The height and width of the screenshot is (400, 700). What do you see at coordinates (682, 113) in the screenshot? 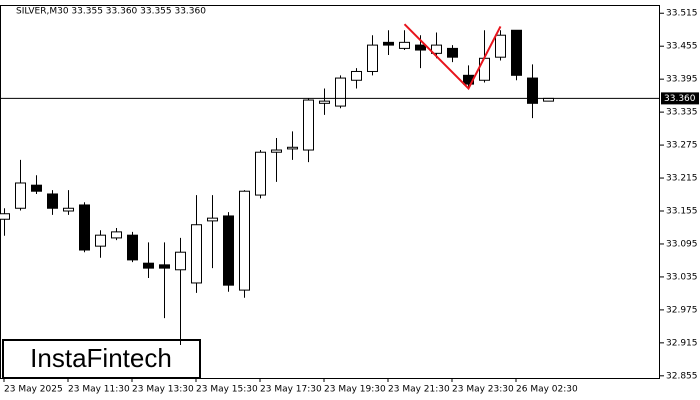
I see `y-tick-label: 33.335` at bounding box center [682, 113].